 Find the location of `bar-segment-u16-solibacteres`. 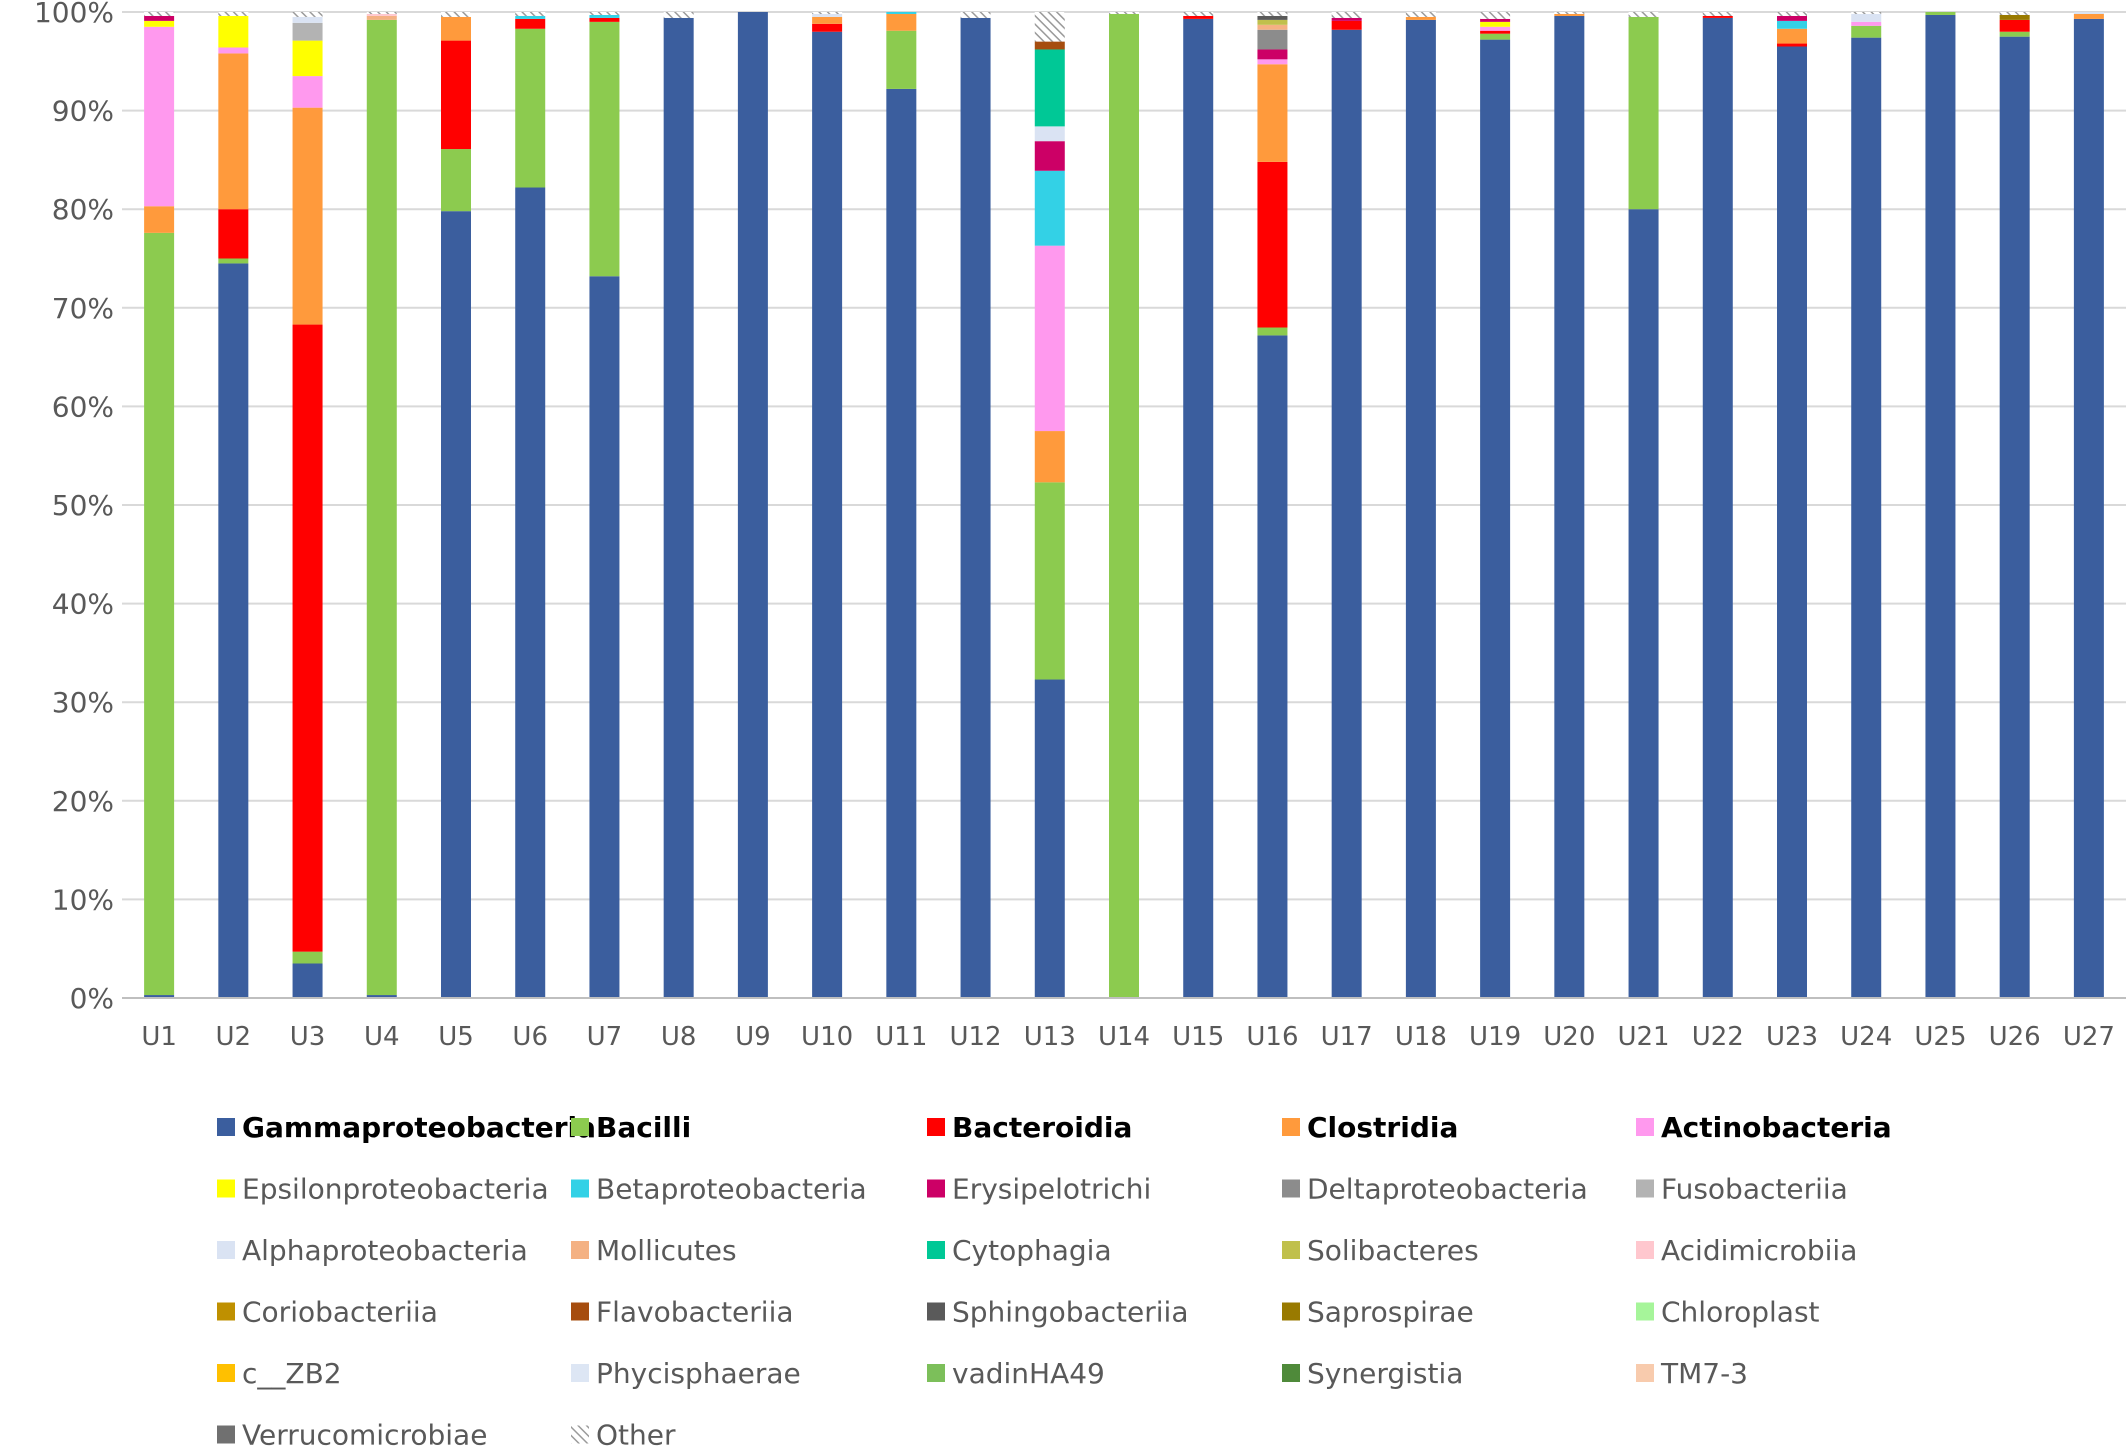

bar-segment-u16-solibacteres is located at coordinates (1272, 22).